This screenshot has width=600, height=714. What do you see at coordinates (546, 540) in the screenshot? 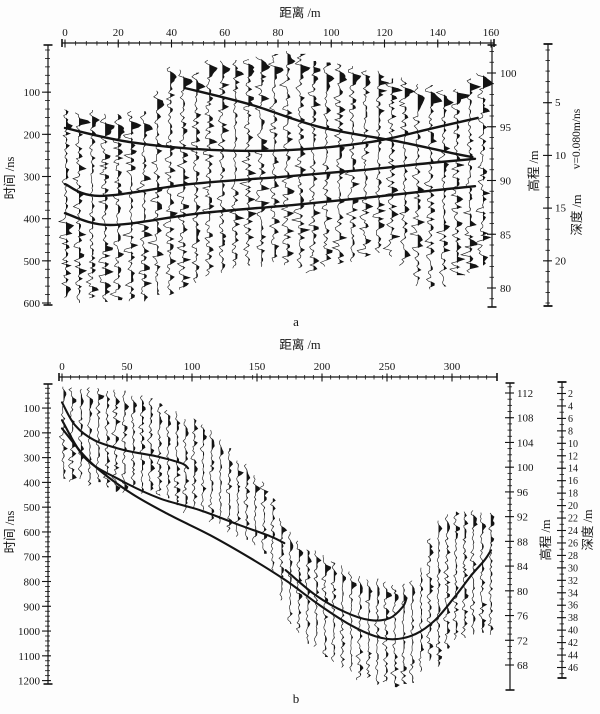
I see `panel-b-elevation-axis-title: 高程 /m` at bounding box center [546, 540].